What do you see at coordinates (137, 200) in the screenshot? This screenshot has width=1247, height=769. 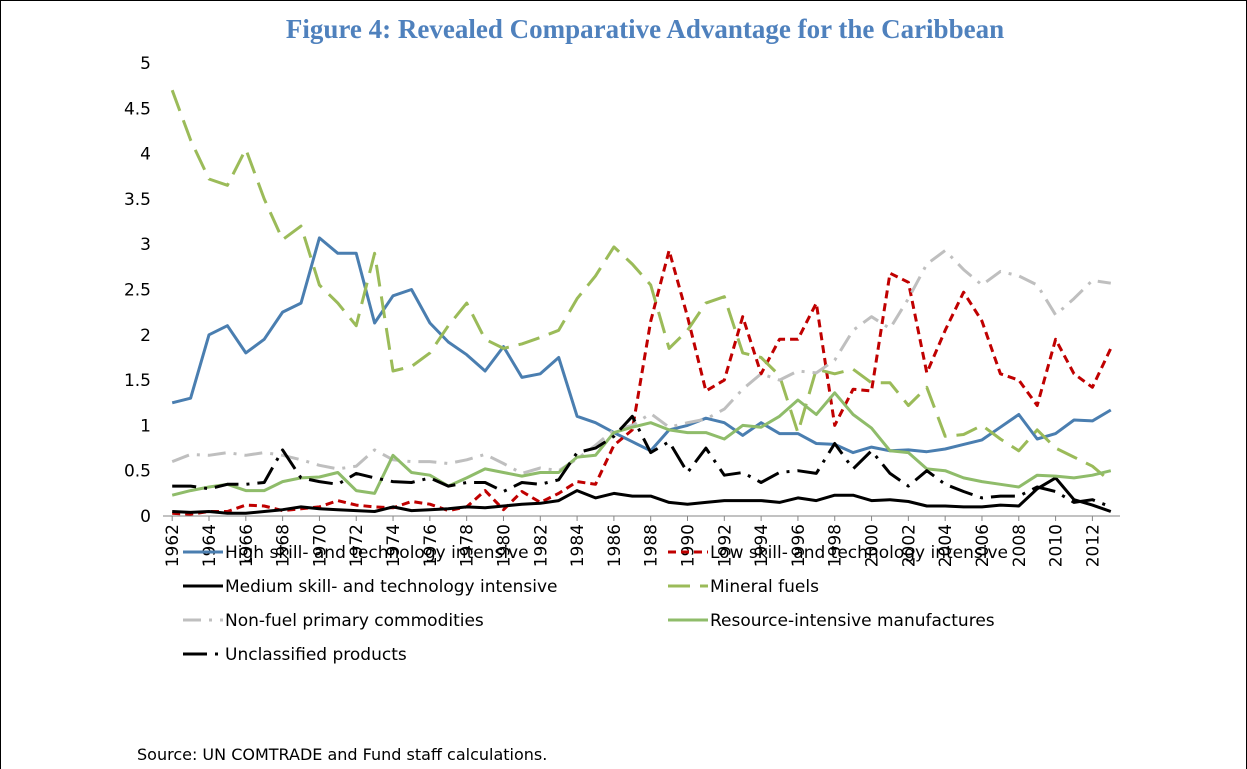 I see `y-tick-label: 3.5` at bounding box center [137, 200].